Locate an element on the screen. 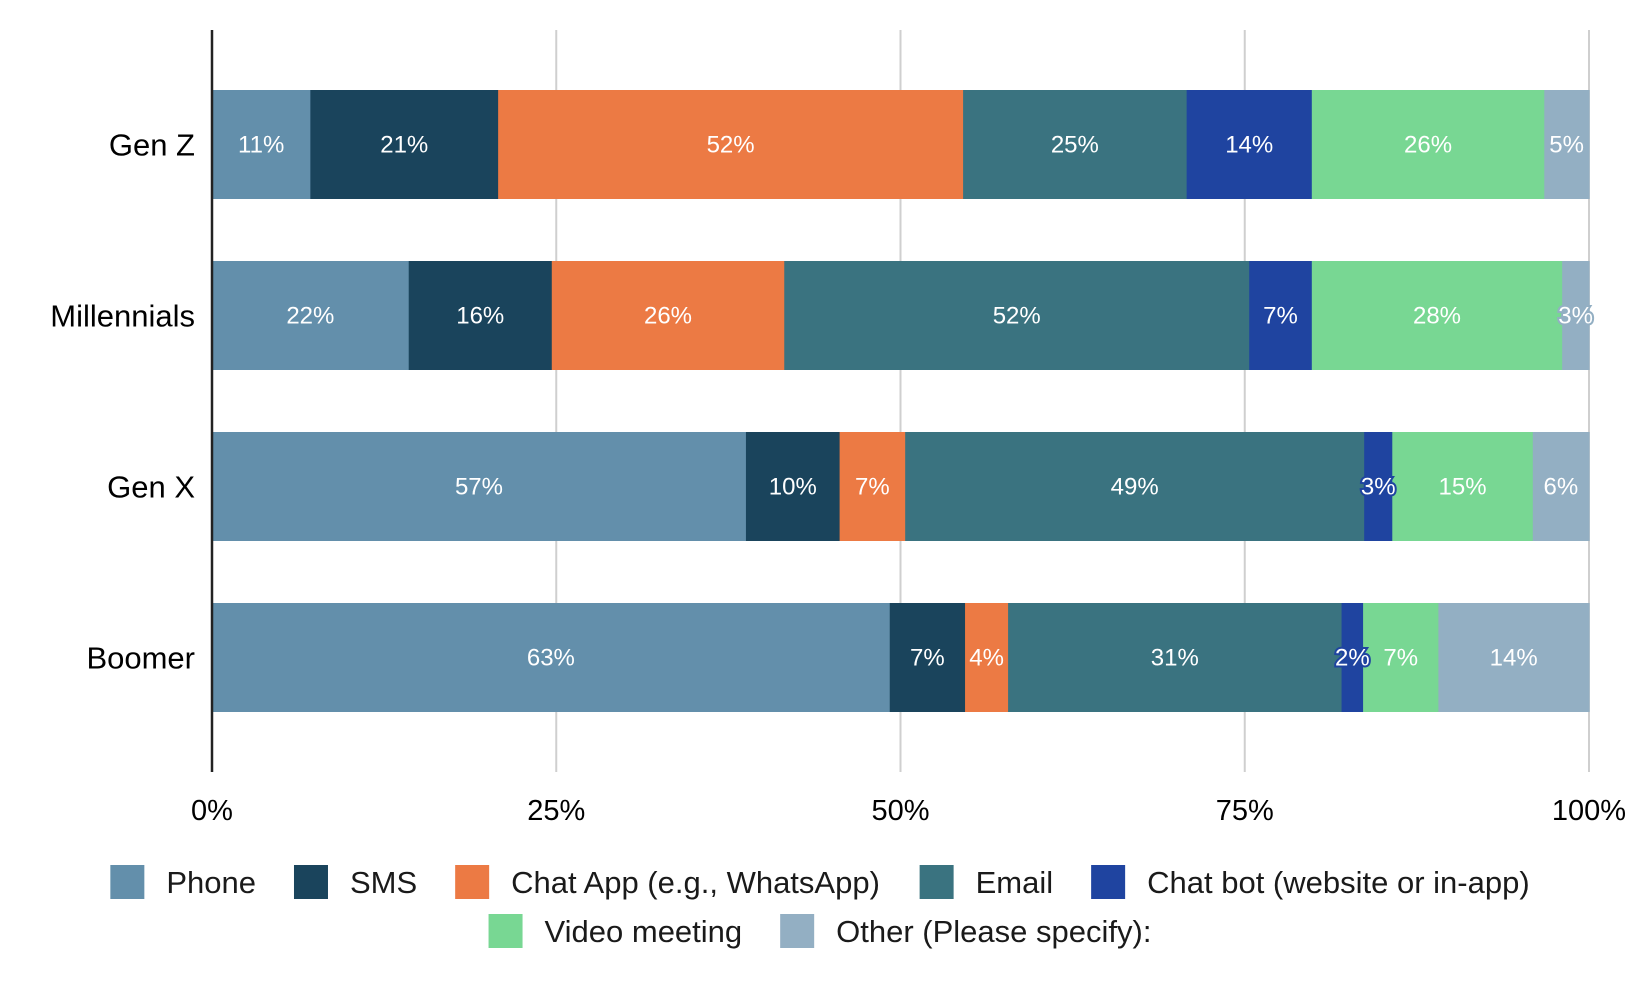 This screenshot has width=1640, height=982. data-label: 4% is located at coordinates (986, 658).